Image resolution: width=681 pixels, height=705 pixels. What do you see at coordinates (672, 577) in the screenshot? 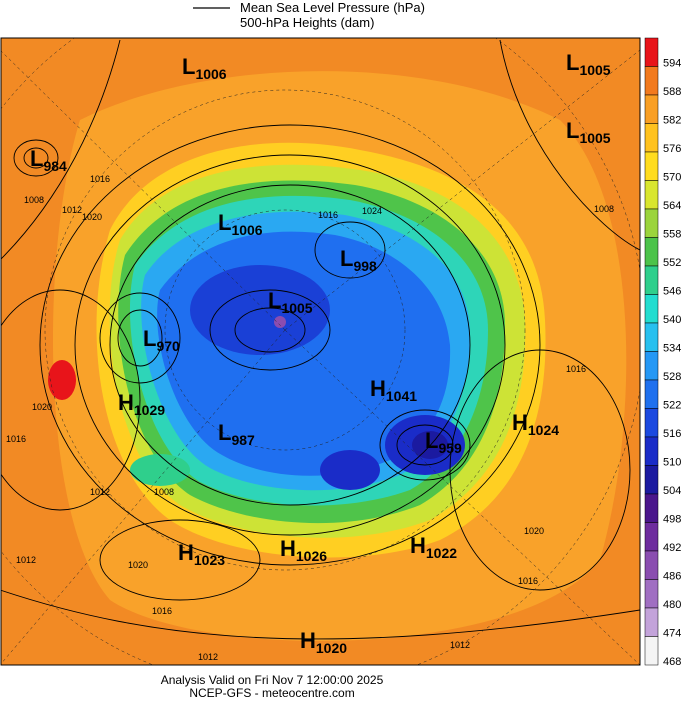
I see `colorbar-label: 486` at bounding box center [672, 577].